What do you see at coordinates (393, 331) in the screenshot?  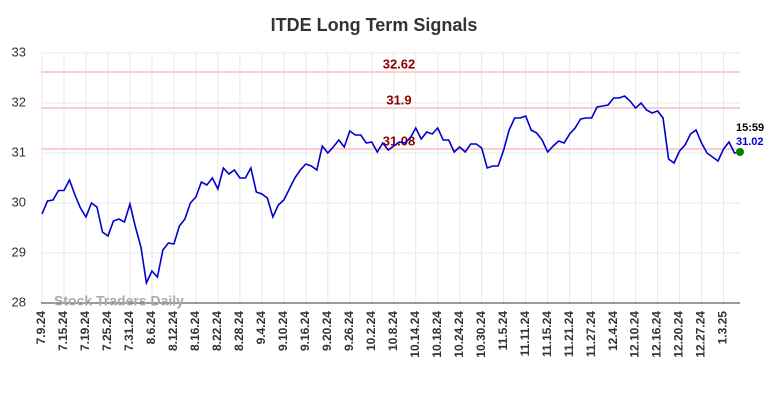 I see `x-tick-label: 10.8.24` at bounding box center [393, 331].